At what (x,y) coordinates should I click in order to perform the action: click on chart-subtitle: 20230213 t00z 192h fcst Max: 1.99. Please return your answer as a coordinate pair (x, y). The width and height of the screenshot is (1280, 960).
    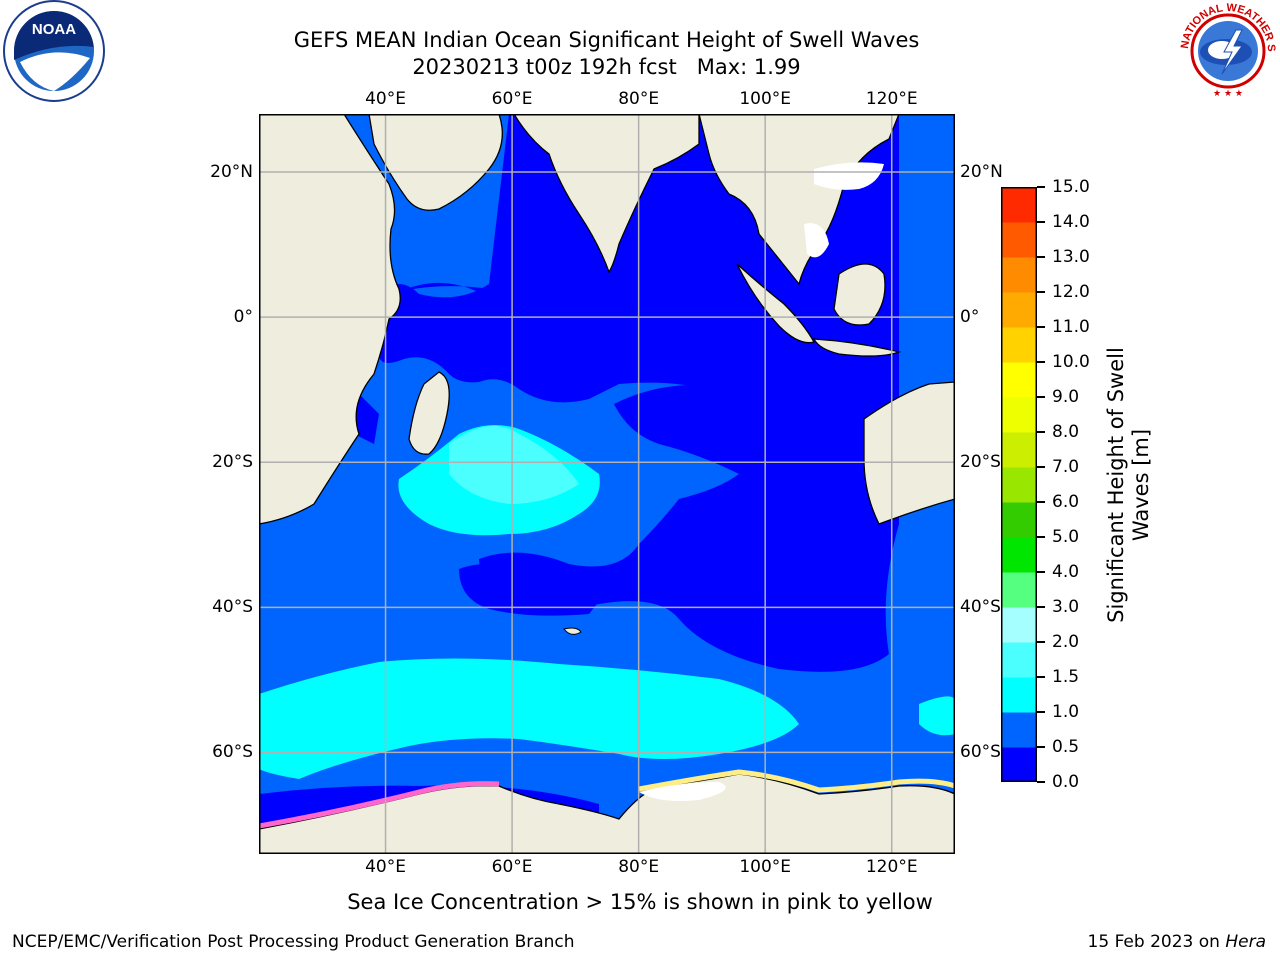
    Looking at the image, I should click on (606, 67).